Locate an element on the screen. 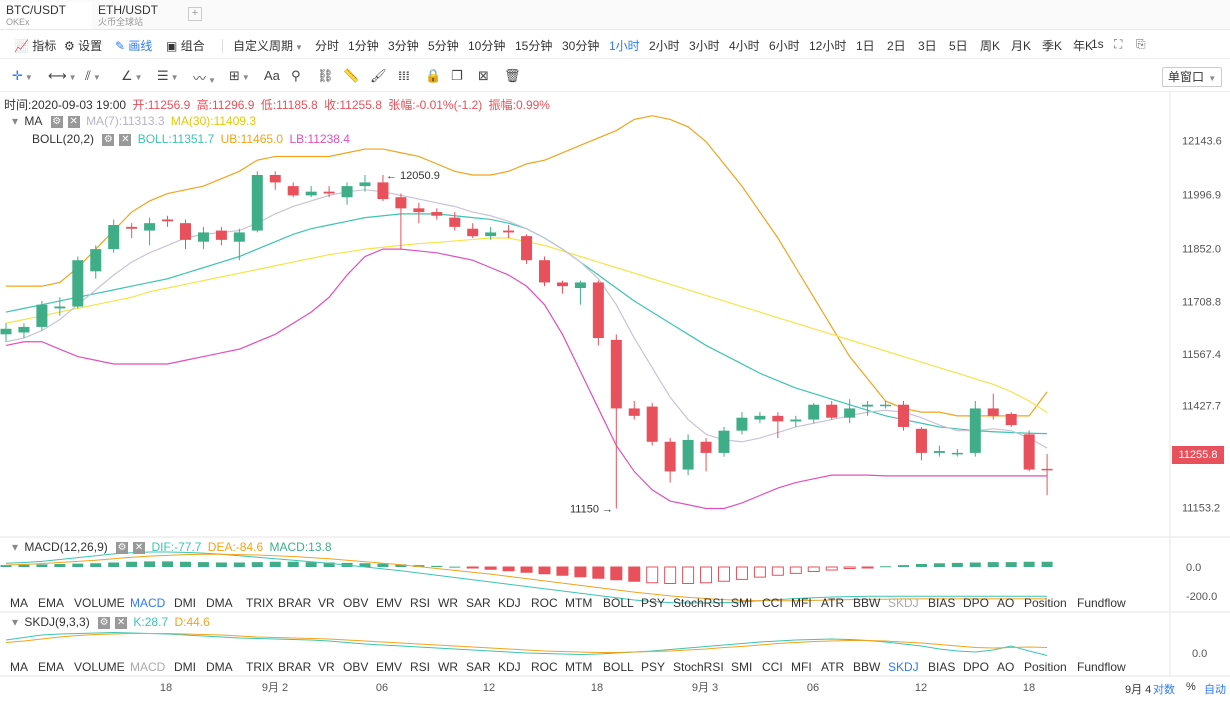 Image resolution: width=1230 pixels, height=701 pixels. crosshair-tool-icon: ✛ ▼ is located at coordinates (22, 75).